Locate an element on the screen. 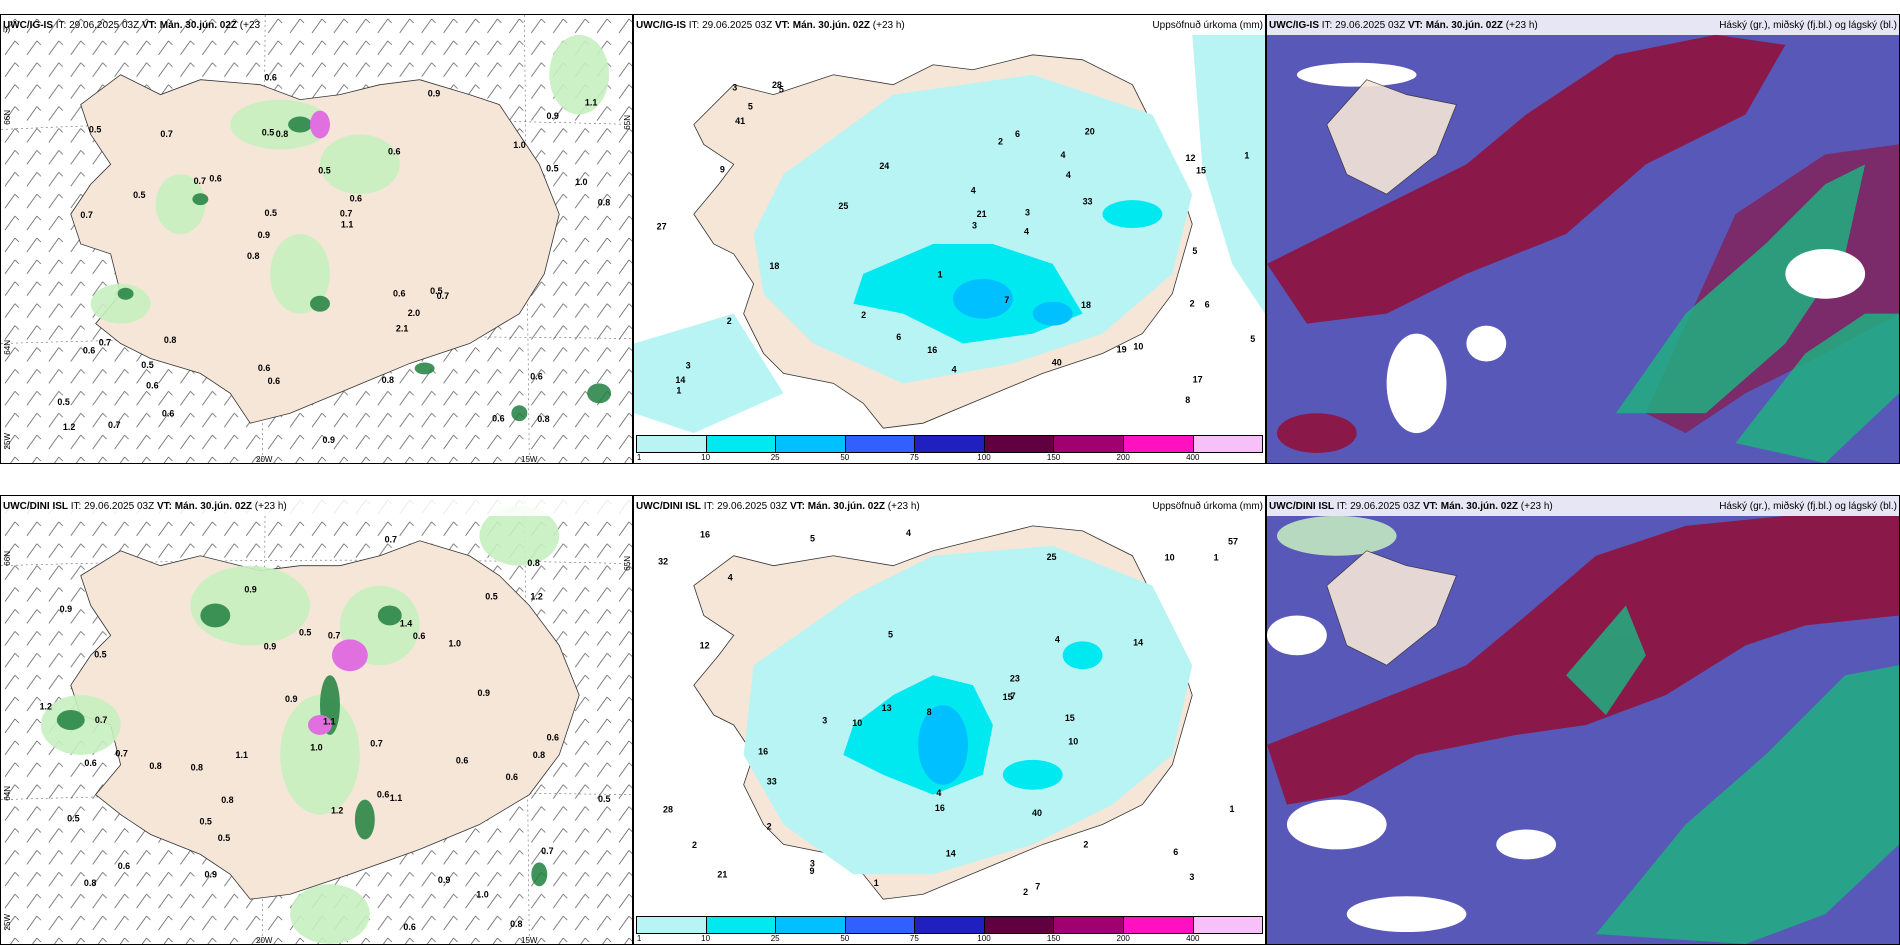  value-label: 27 is located at coordinates (662, 226).